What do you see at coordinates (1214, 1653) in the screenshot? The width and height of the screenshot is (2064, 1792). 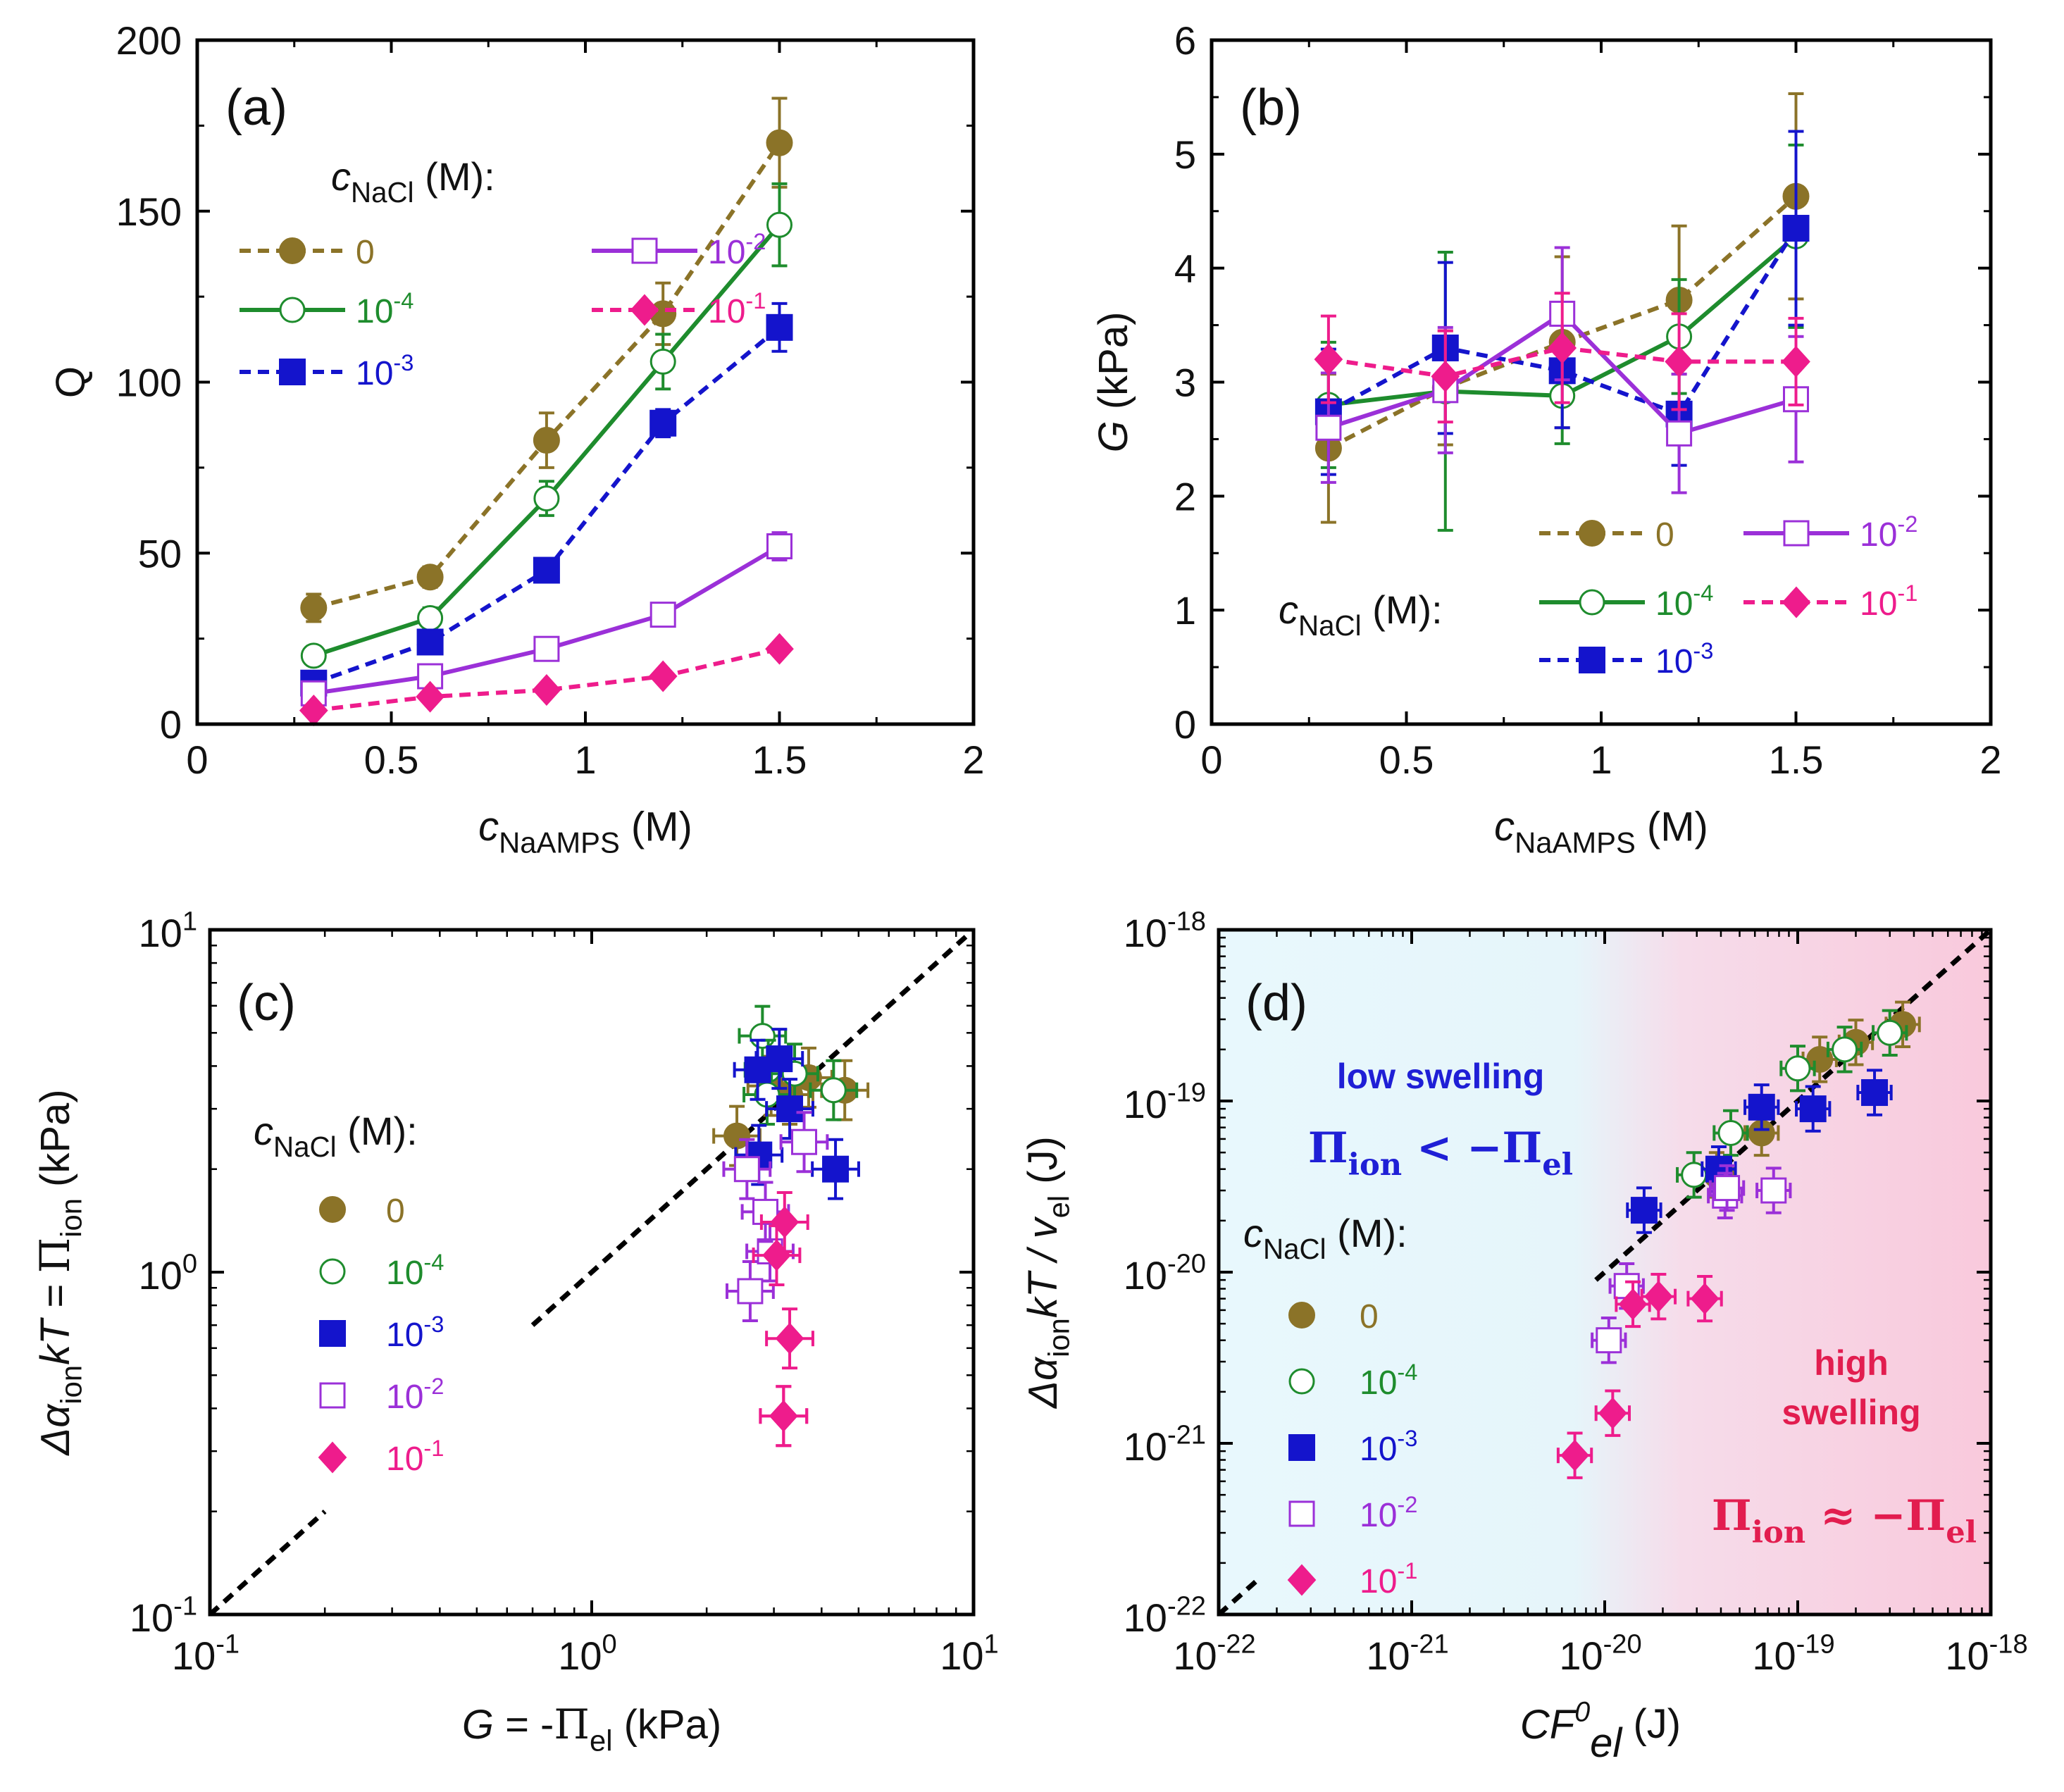 I see `x-tick-label: 10⁻²²` at bounding box center [1214, 1653].